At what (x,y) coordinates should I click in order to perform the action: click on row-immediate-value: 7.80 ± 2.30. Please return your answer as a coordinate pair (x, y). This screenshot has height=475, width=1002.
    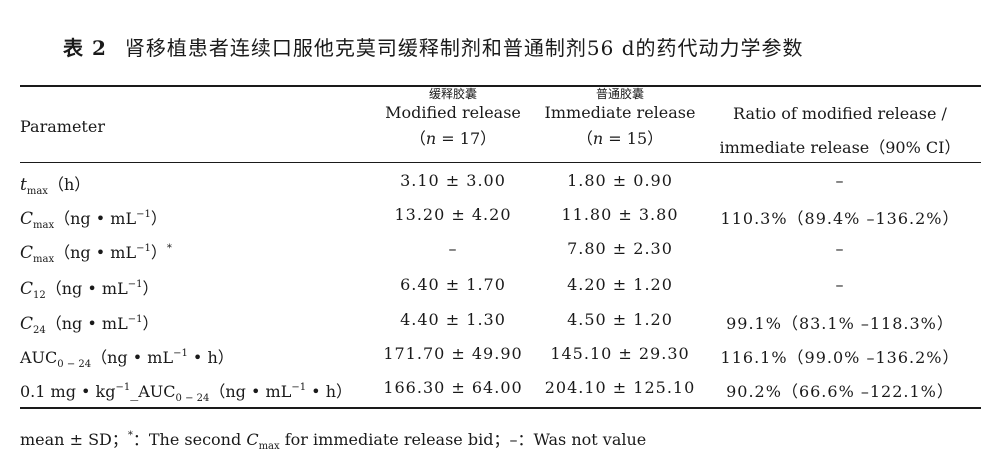
    Looking at the image, I should click on (620, 248).